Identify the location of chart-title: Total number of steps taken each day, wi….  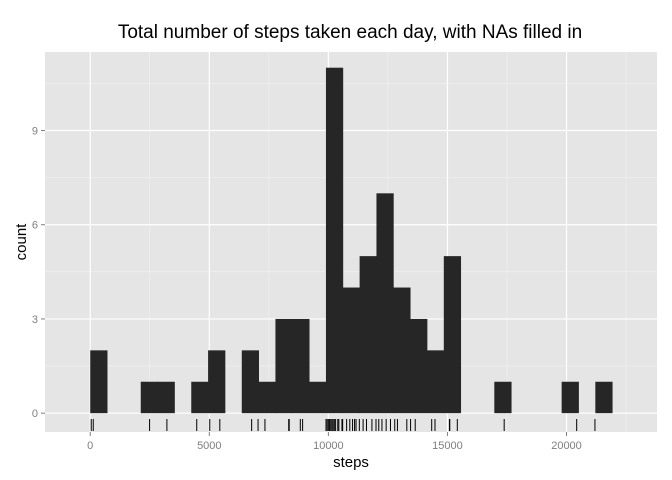
(350, 32).